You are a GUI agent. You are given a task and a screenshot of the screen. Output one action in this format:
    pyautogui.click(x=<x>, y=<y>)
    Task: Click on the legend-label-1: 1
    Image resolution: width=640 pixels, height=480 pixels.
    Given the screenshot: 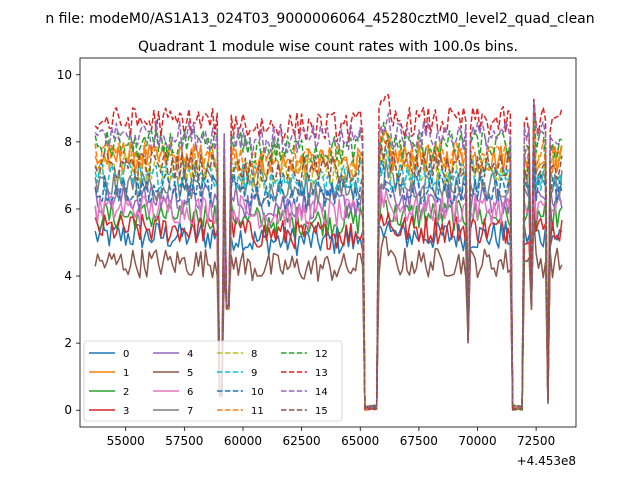 What is the action you would take?
    pyautogui.click(x=126, y=373)
    